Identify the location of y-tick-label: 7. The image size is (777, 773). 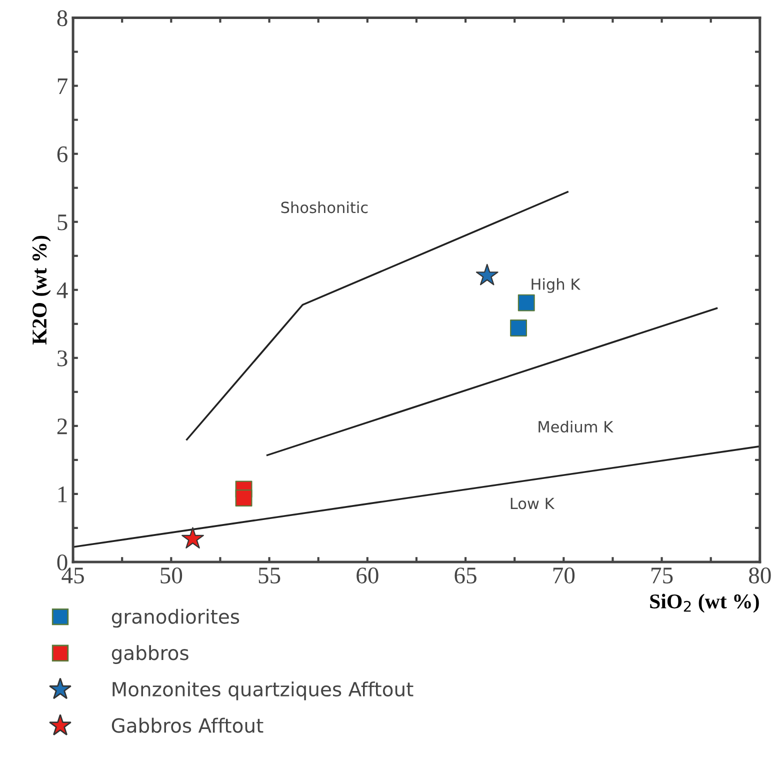
(63, 86).